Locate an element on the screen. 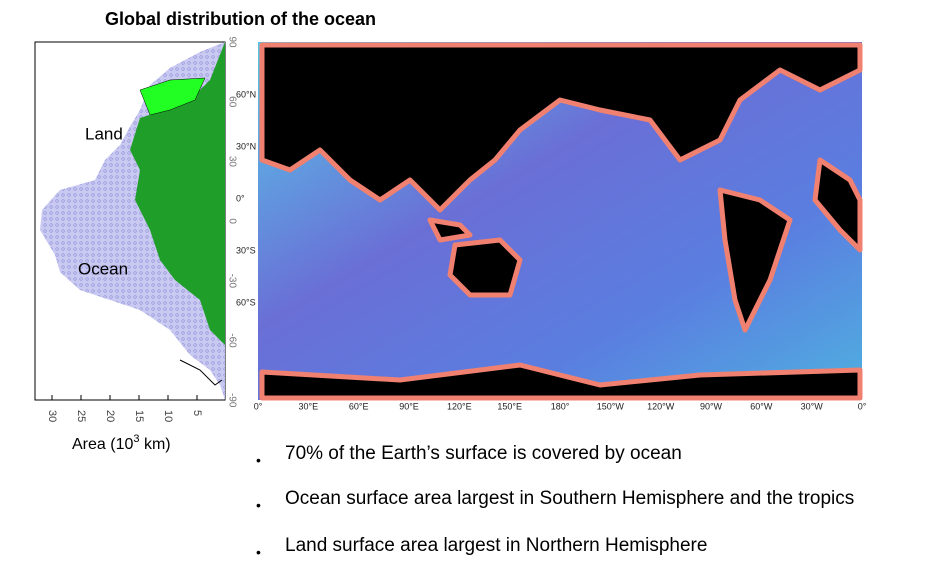 The width and height of the screenshot is (940, 574). title: Global distribution of the ocean is located at coordinates (240, 19).